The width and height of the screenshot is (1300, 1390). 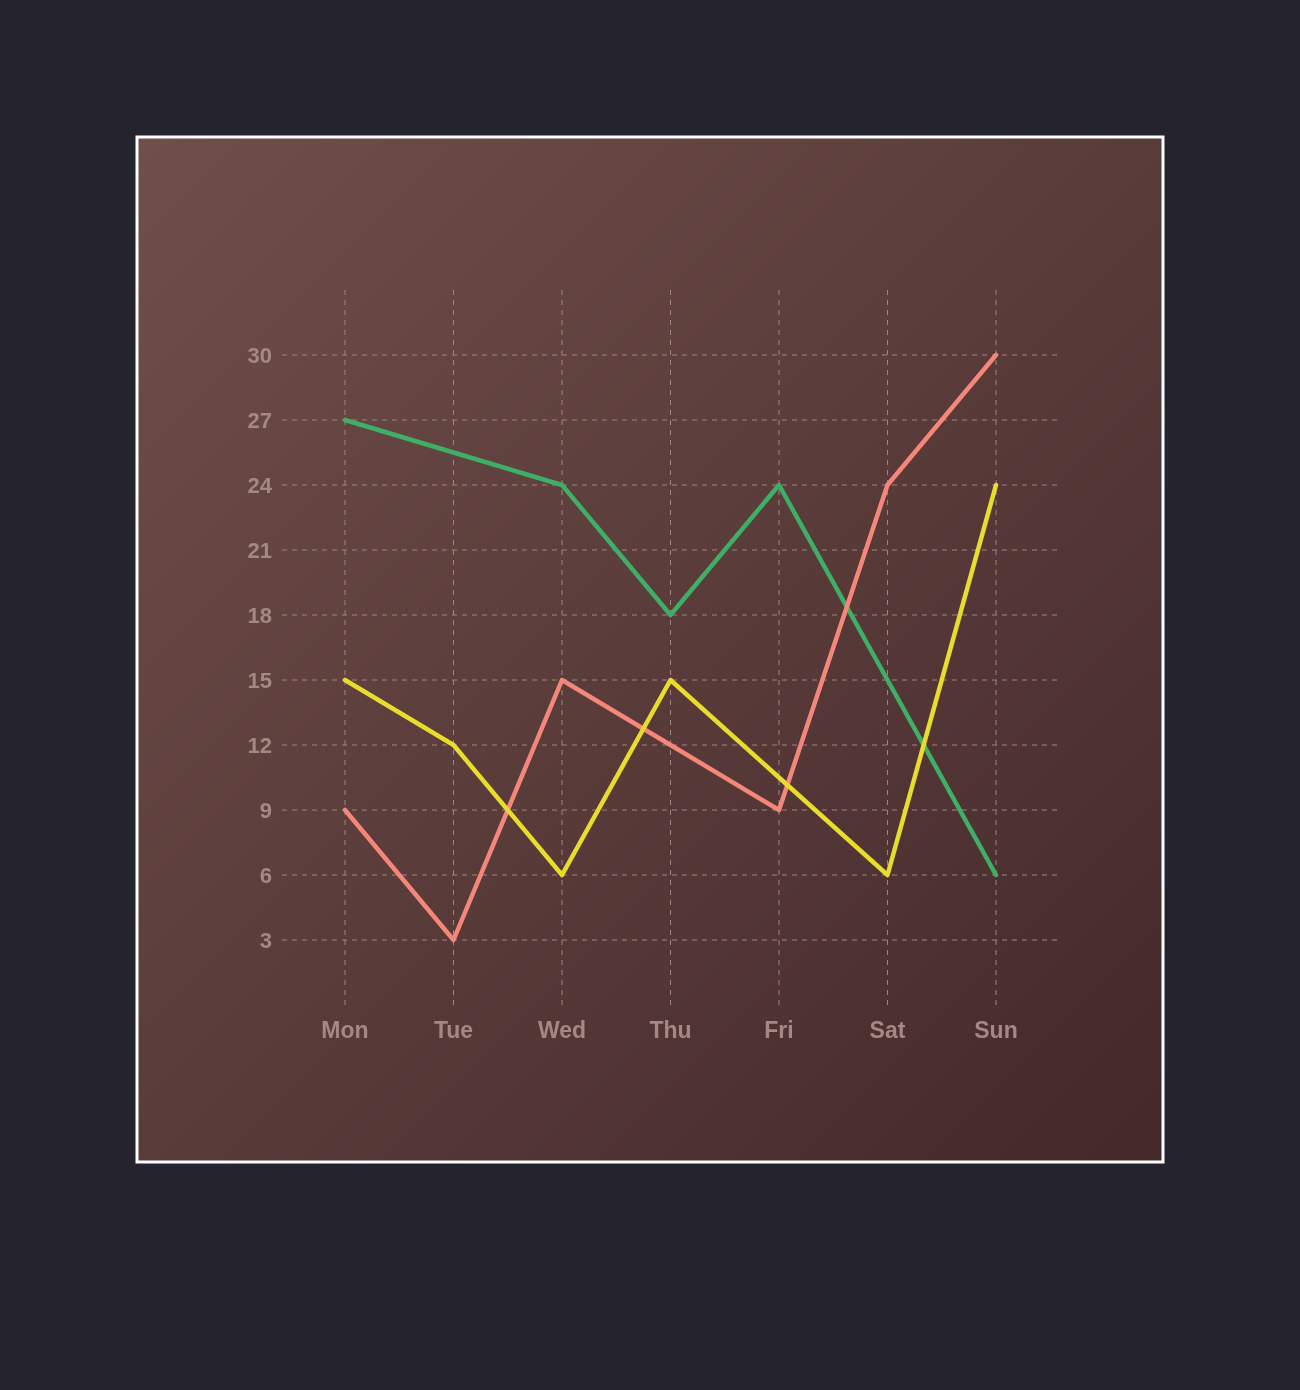 What do you see at coordinates (265, 810) in the screenshot?
I see `y-tick-label: 9` at bounding box center [265, 810].